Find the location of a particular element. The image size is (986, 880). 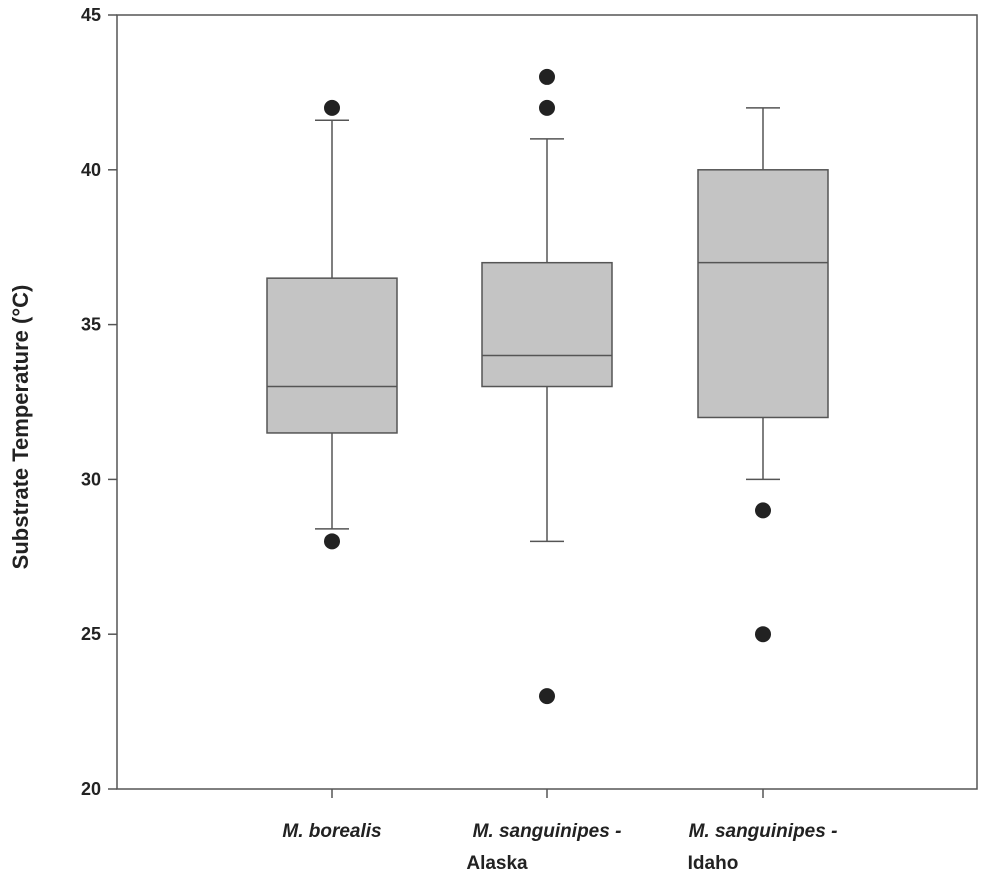

y-tick-label: 20 is located at coordinates (91, 789).